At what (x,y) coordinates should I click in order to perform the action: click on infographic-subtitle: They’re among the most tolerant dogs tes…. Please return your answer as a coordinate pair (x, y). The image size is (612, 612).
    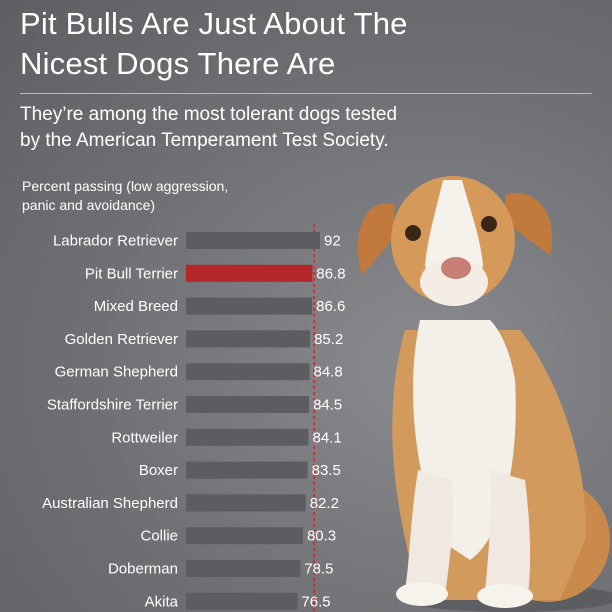
    Looking at the image, I should click on (209, 127).